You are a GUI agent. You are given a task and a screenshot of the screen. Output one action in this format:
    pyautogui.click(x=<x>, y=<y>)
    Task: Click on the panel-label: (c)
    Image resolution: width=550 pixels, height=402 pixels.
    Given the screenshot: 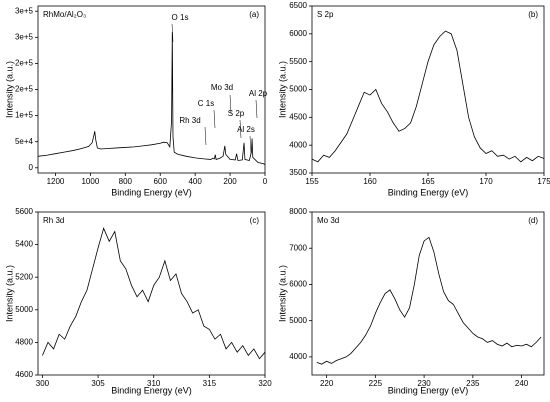 What is the action you would take?
    pyautogui.click(x=255, y=220)
    